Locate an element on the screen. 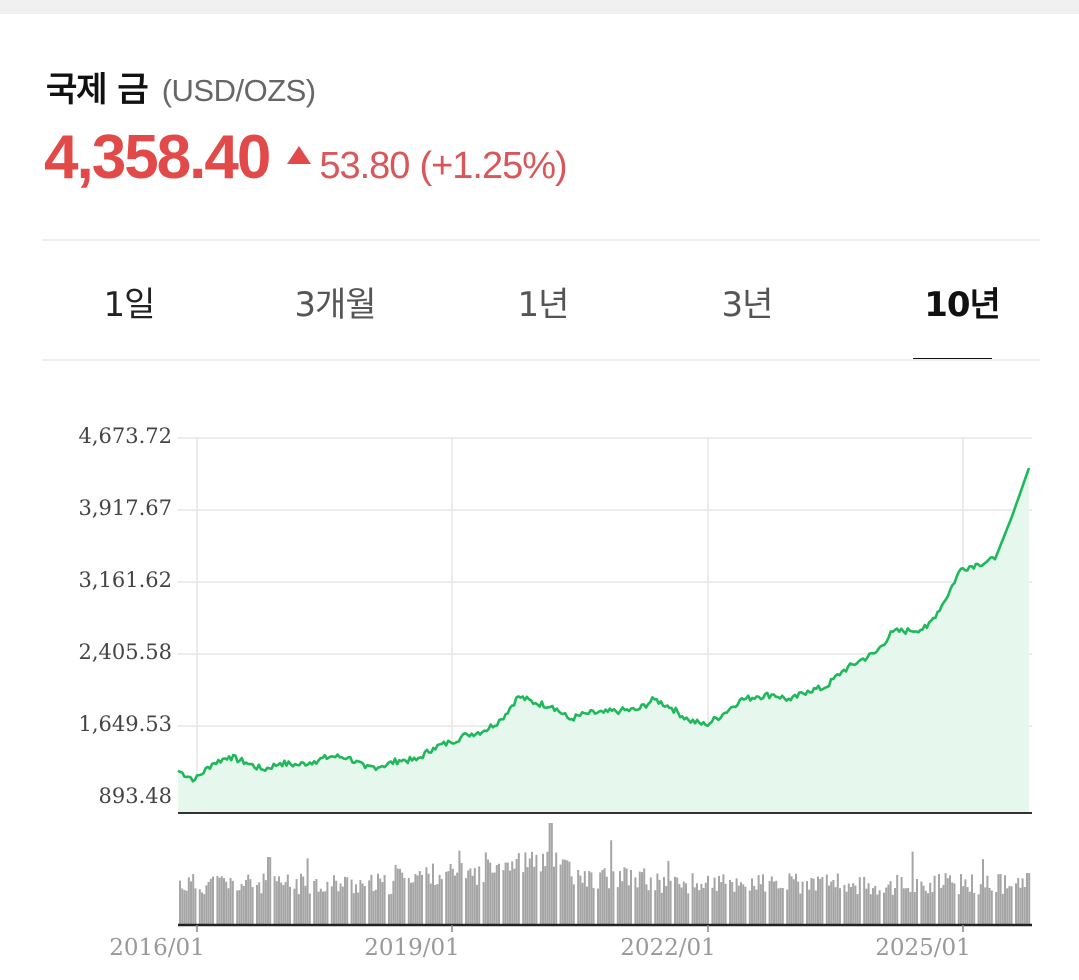  y-tick-label: 4,673.72 is located at coordinates (125, 436).